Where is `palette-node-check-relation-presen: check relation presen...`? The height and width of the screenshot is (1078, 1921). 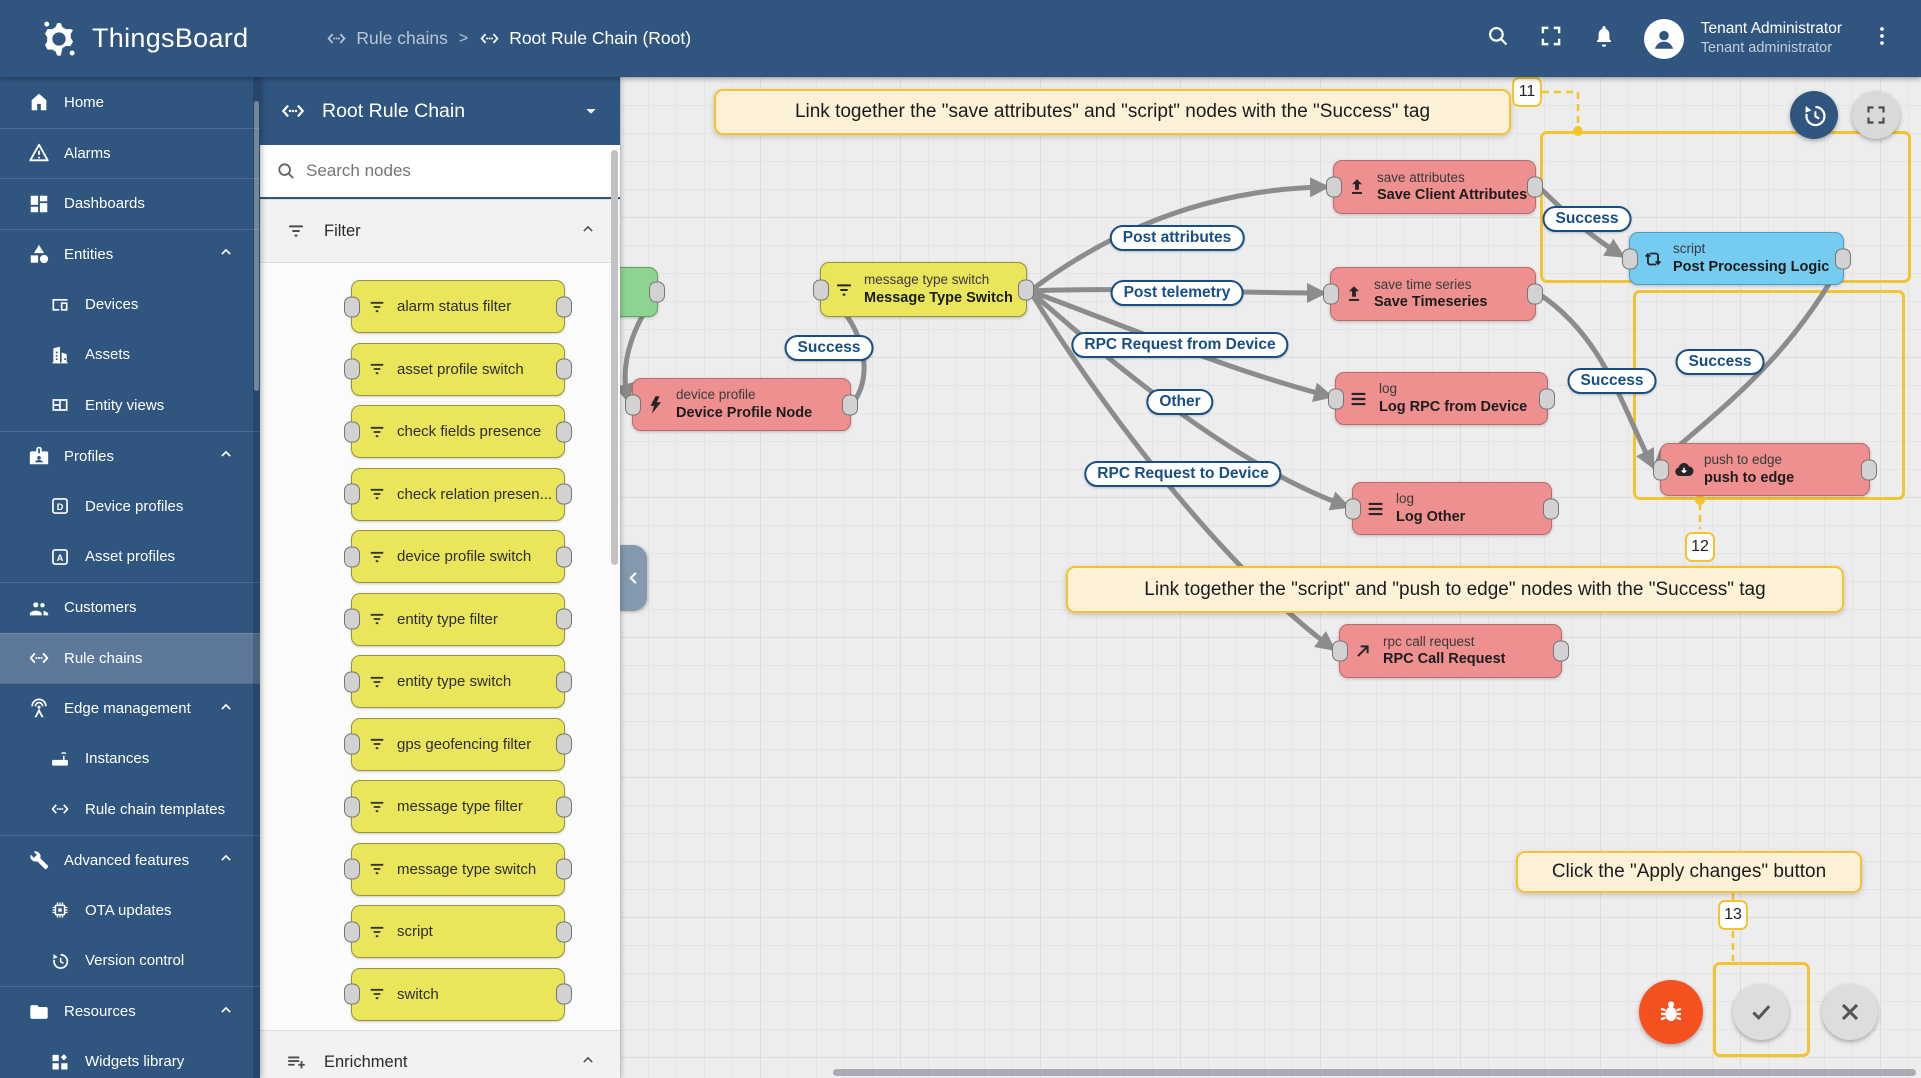
palette-node-check-relation-presen: check relation presen... is located at coordinates (458, 494).